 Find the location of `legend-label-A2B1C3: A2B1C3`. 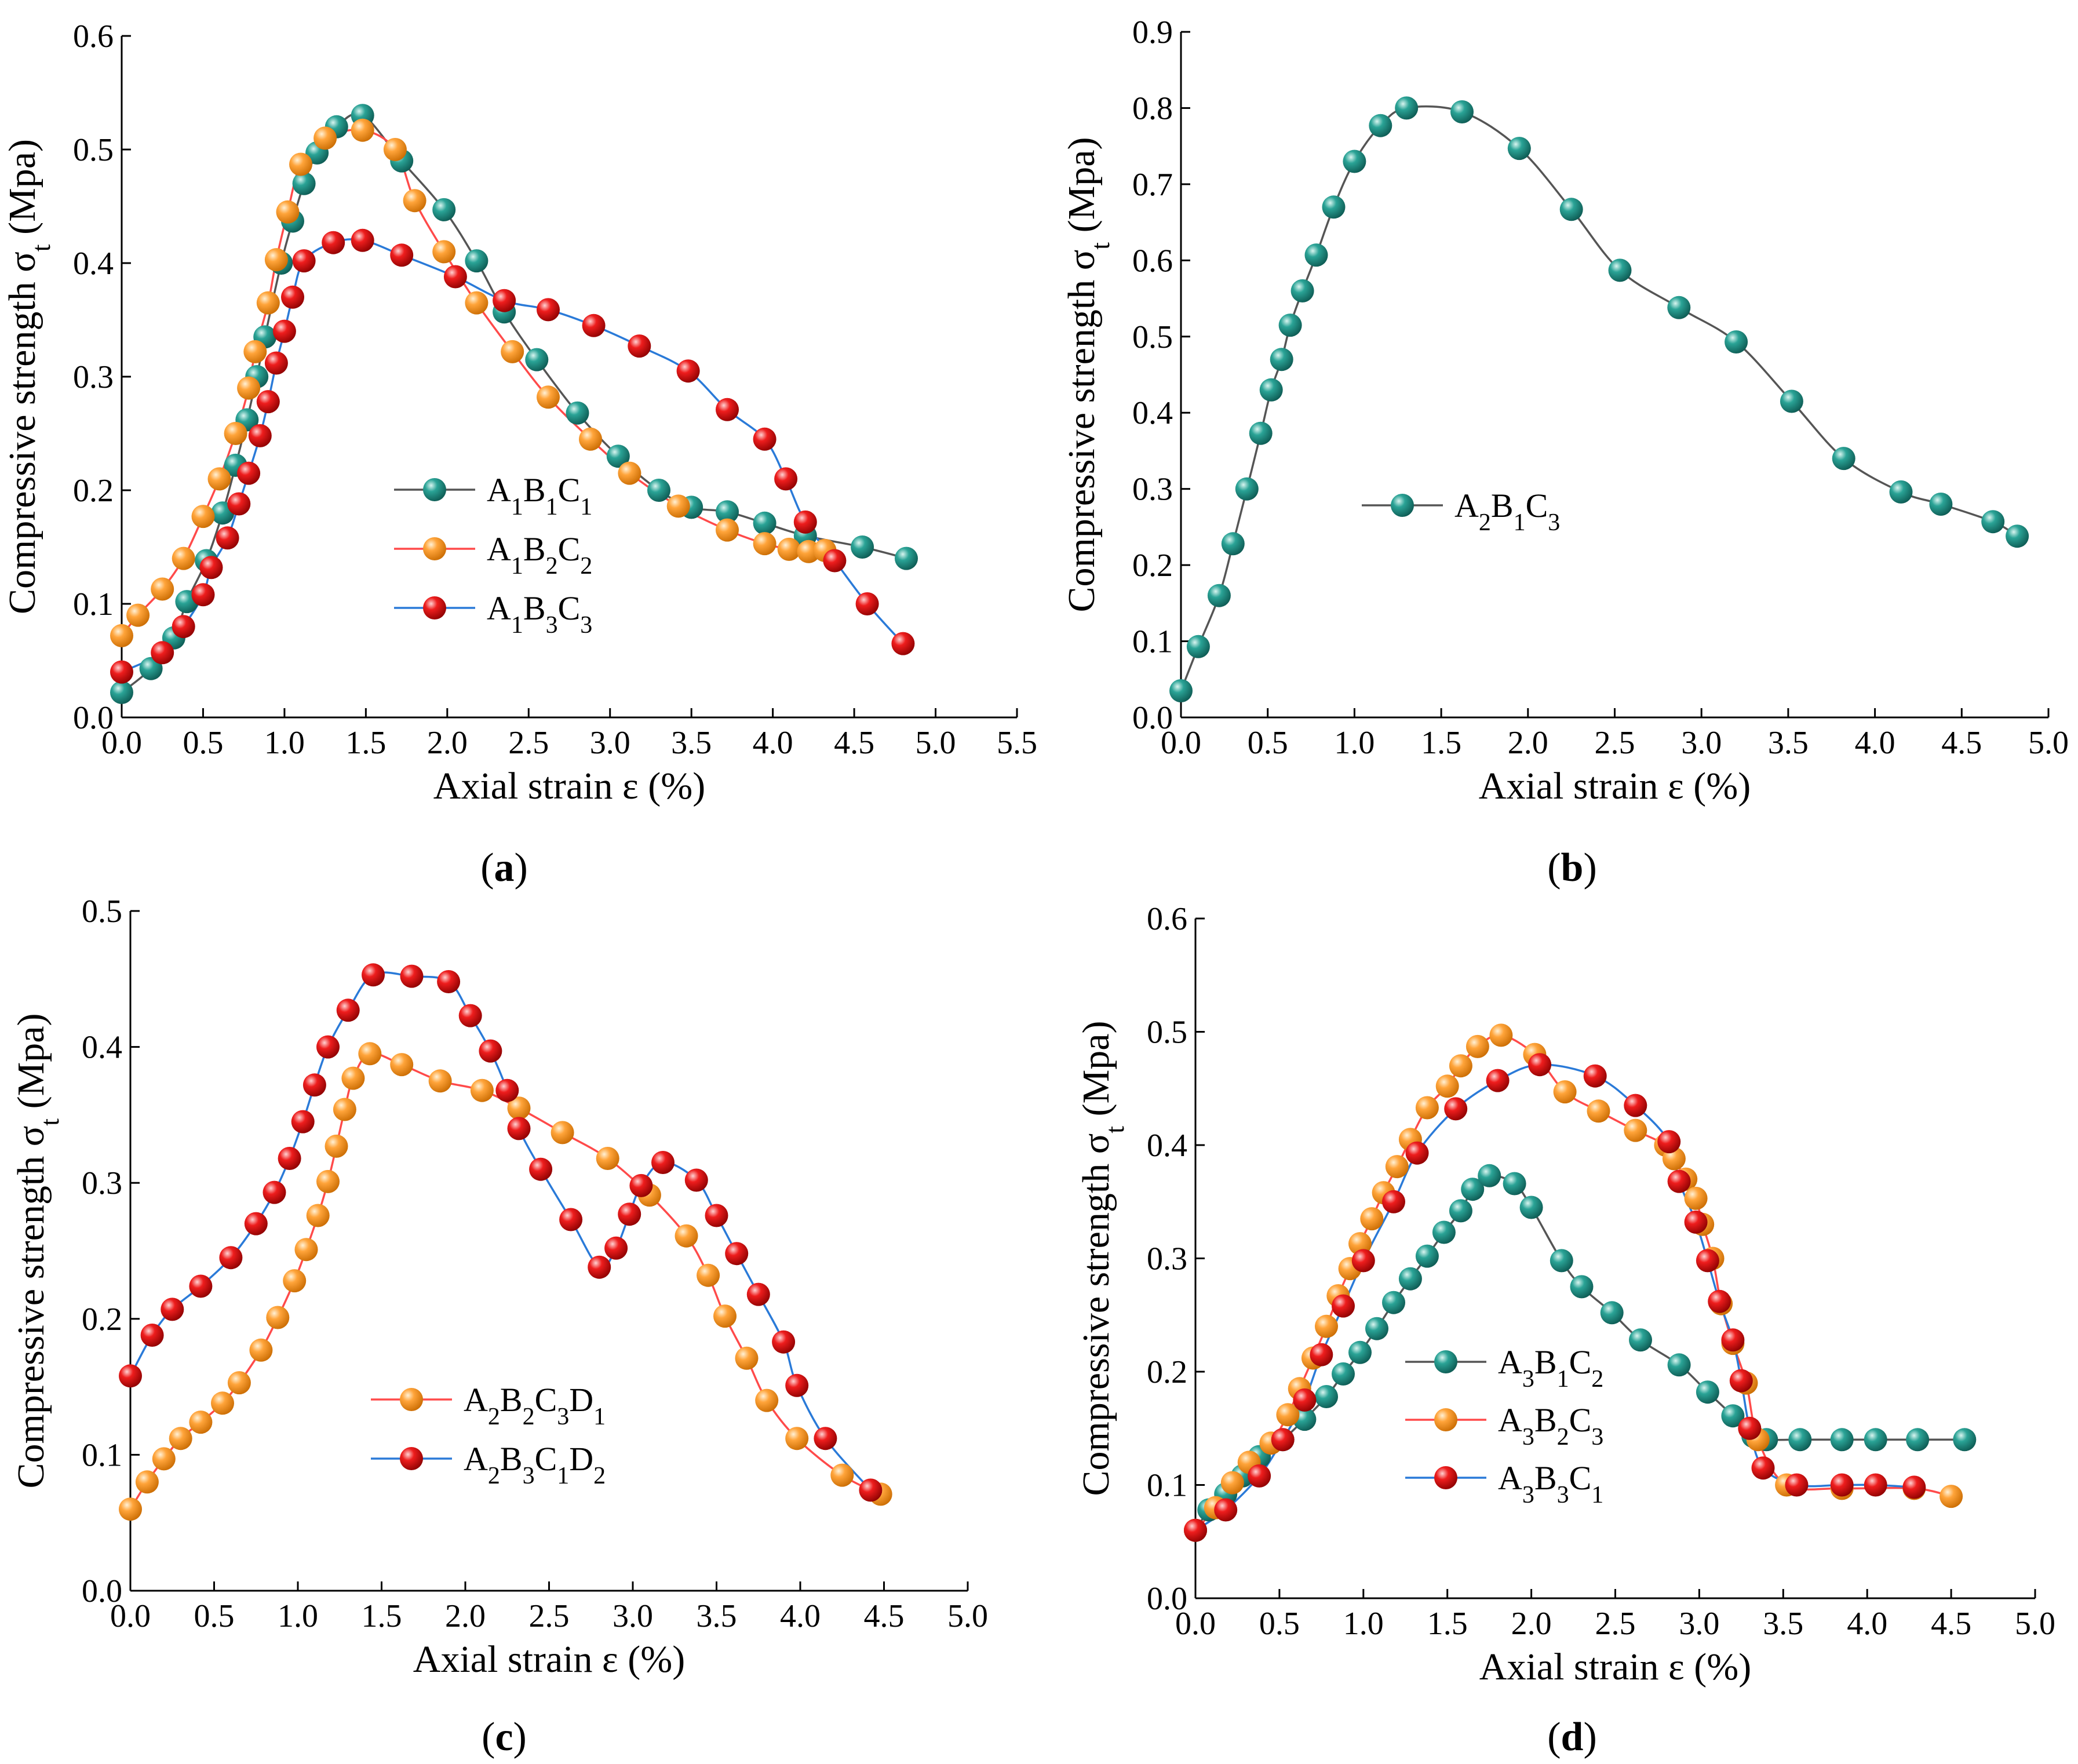

legend-label-A2B1C3: A2B1C3 is located at coordinates (1507, 511).